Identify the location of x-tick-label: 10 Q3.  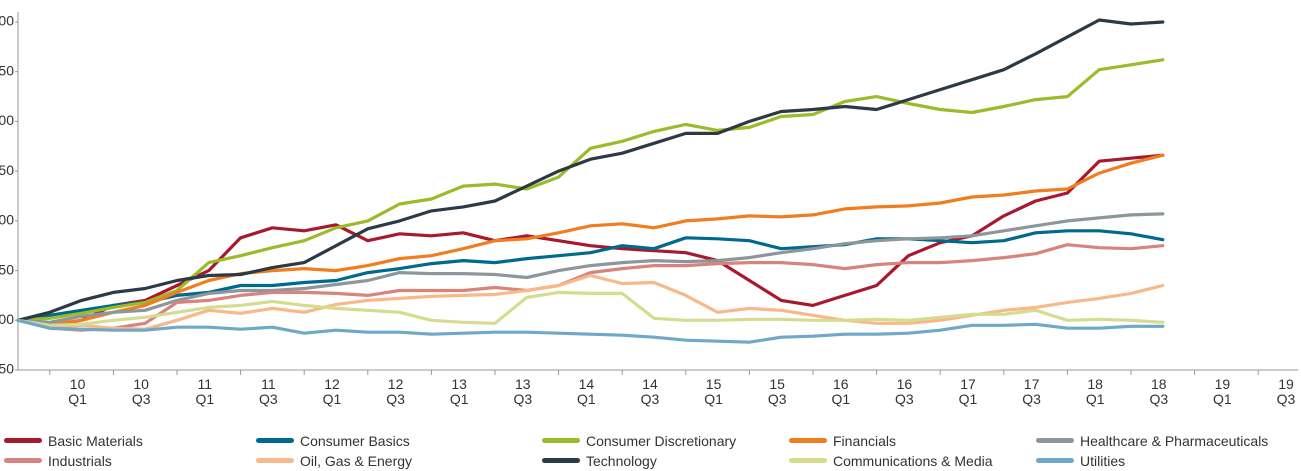
(141, 391).